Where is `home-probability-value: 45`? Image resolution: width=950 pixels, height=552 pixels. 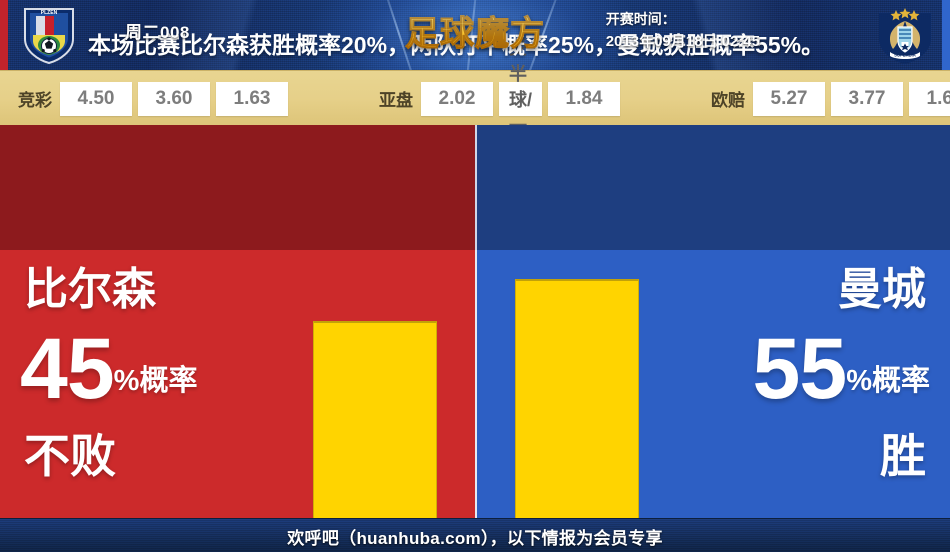
home-probability-value: 45 is located at coordinates (67, 369).